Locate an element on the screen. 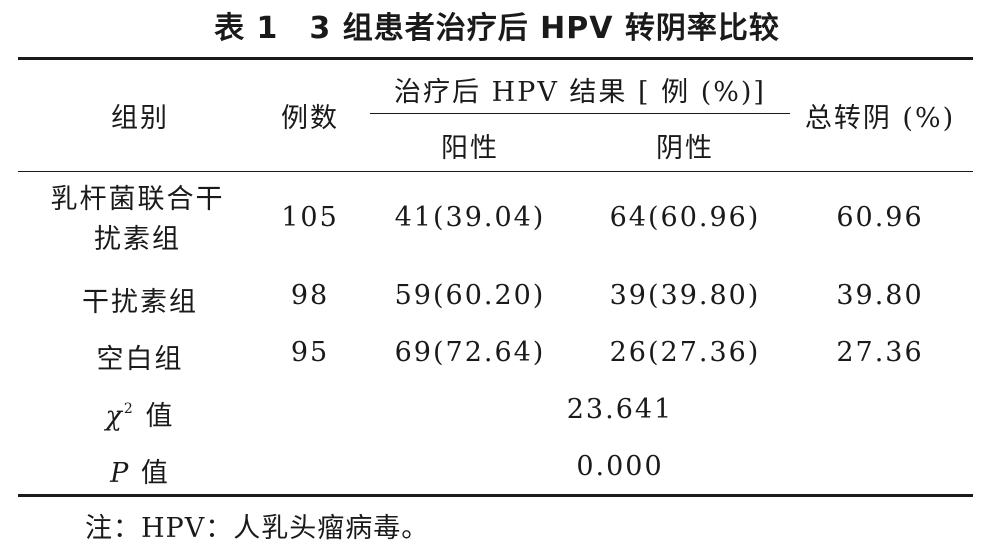 The image size is (994, 554). row-1-positive: 41(39.04) is located at coordinates (470, 217).